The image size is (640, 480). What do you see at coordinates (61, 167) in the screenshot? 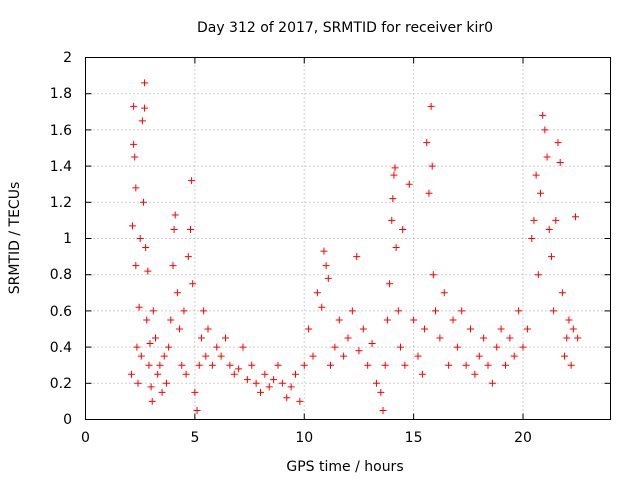
I see `y-tick-label: 1.4` at bounding box center [61, 167].